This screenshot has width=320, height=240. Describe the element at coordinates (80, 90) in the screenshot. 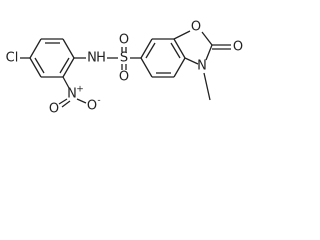

I see `charge: +` at that location.